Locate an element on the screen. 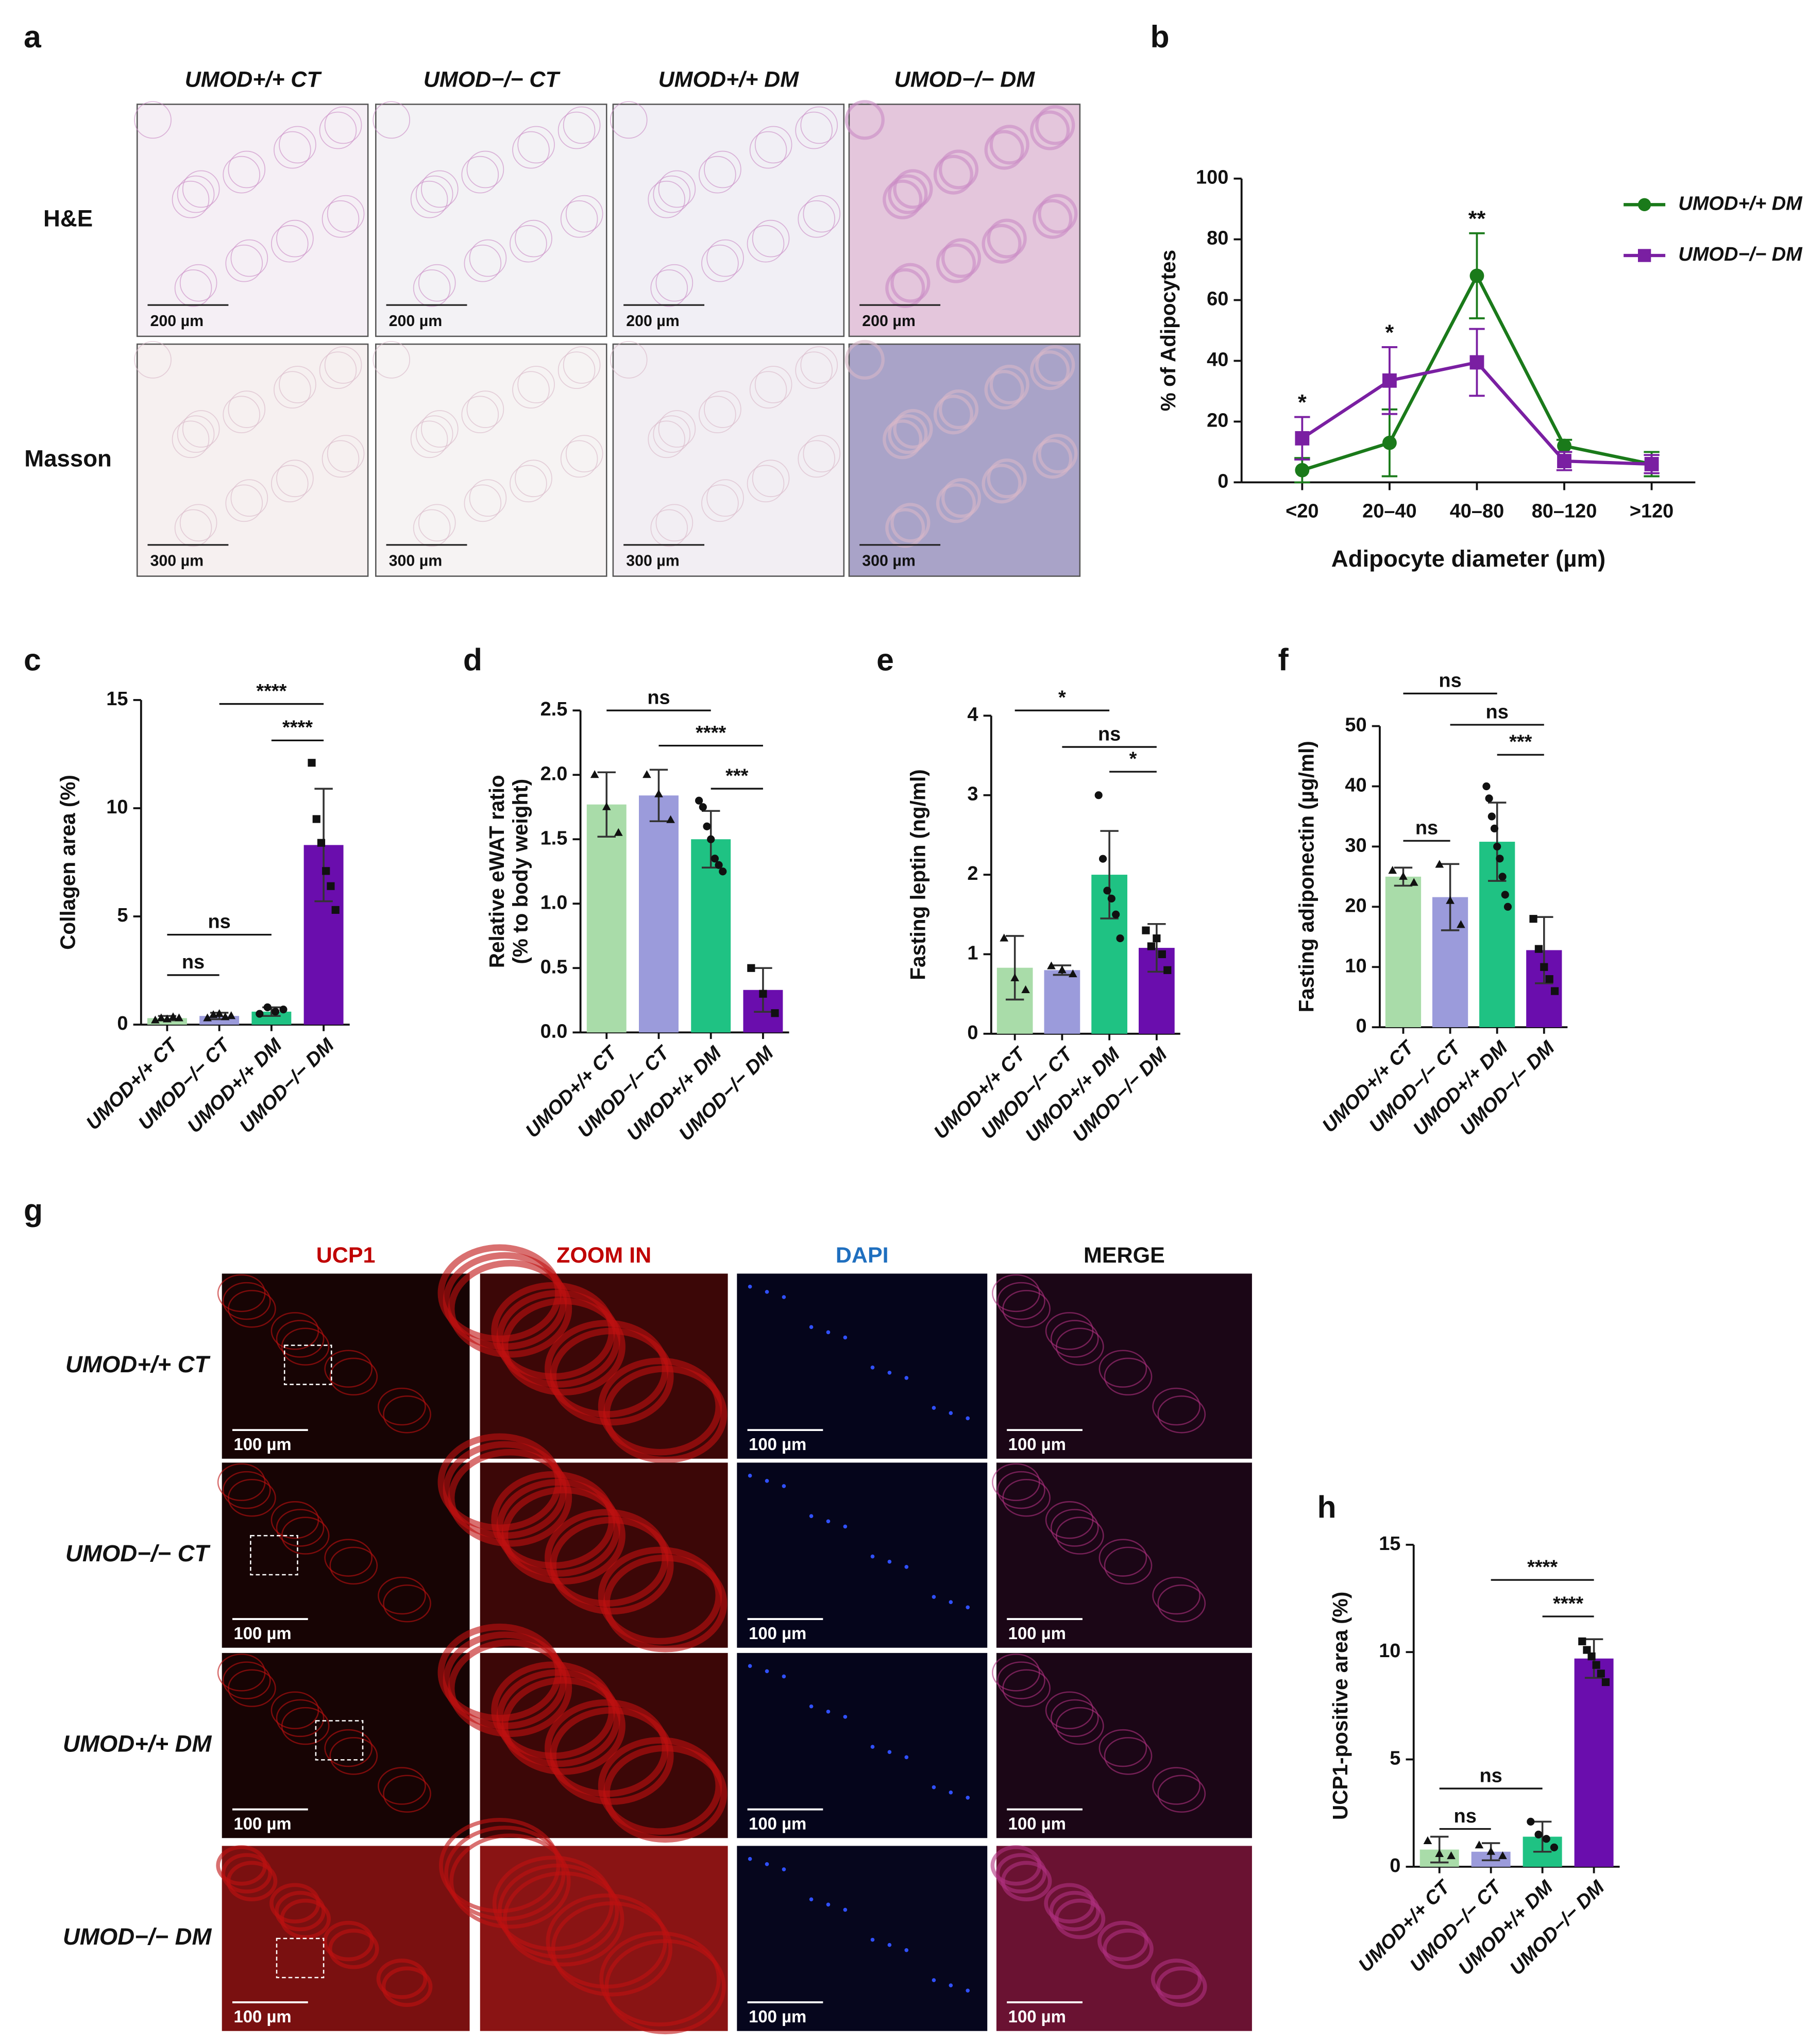  y-tick-label: 15 is located at coordinates (1389, 1544).